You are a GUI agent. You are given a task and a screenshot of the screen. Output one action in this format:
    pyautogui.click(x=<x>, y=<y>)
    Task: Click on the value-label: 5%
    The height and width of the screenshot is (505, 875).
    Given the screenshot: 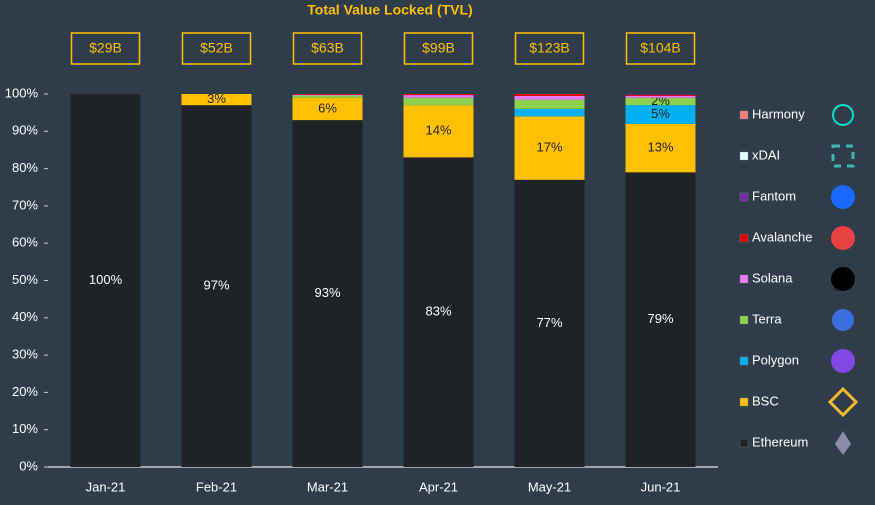 What is the action you would take?
    pyautogui.click(x=660, y=113)
    